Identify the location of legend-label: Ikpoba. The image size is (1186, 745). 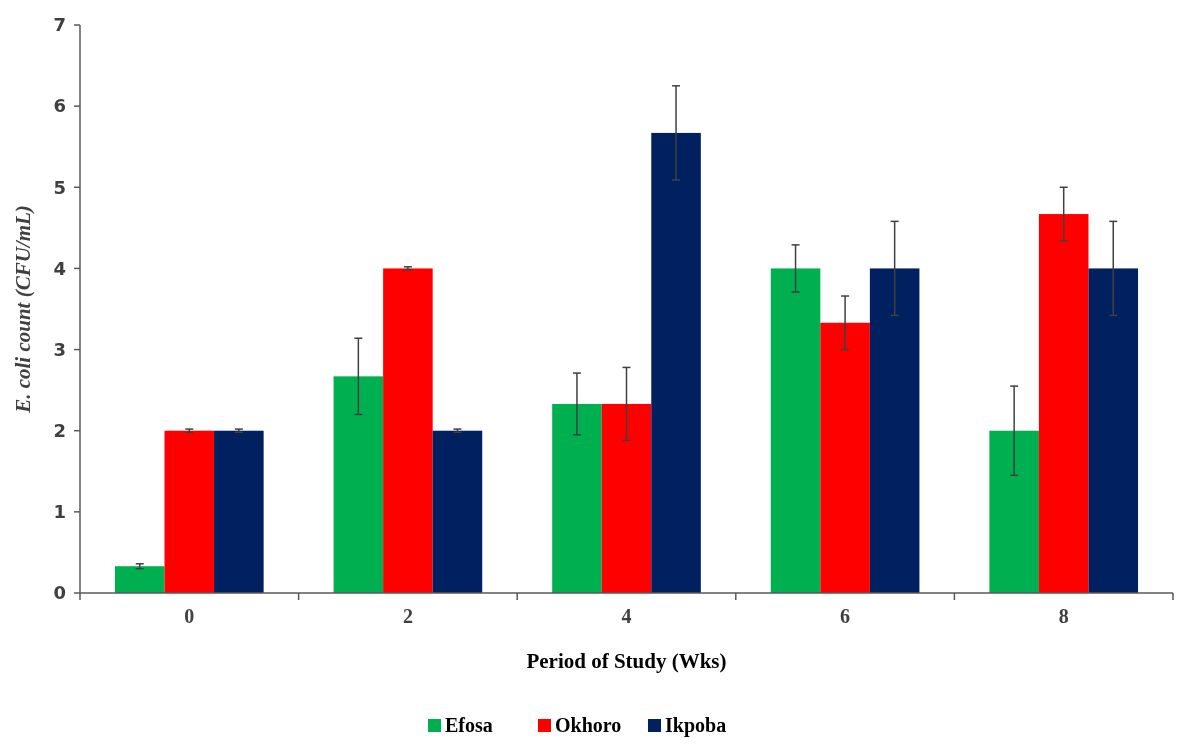
(696, 725).